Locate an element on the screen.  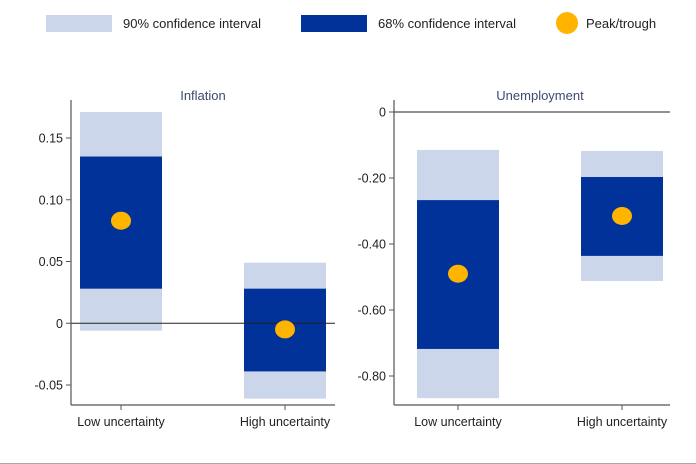
panel-title: Unemployment is located at coordinates (540, 95).